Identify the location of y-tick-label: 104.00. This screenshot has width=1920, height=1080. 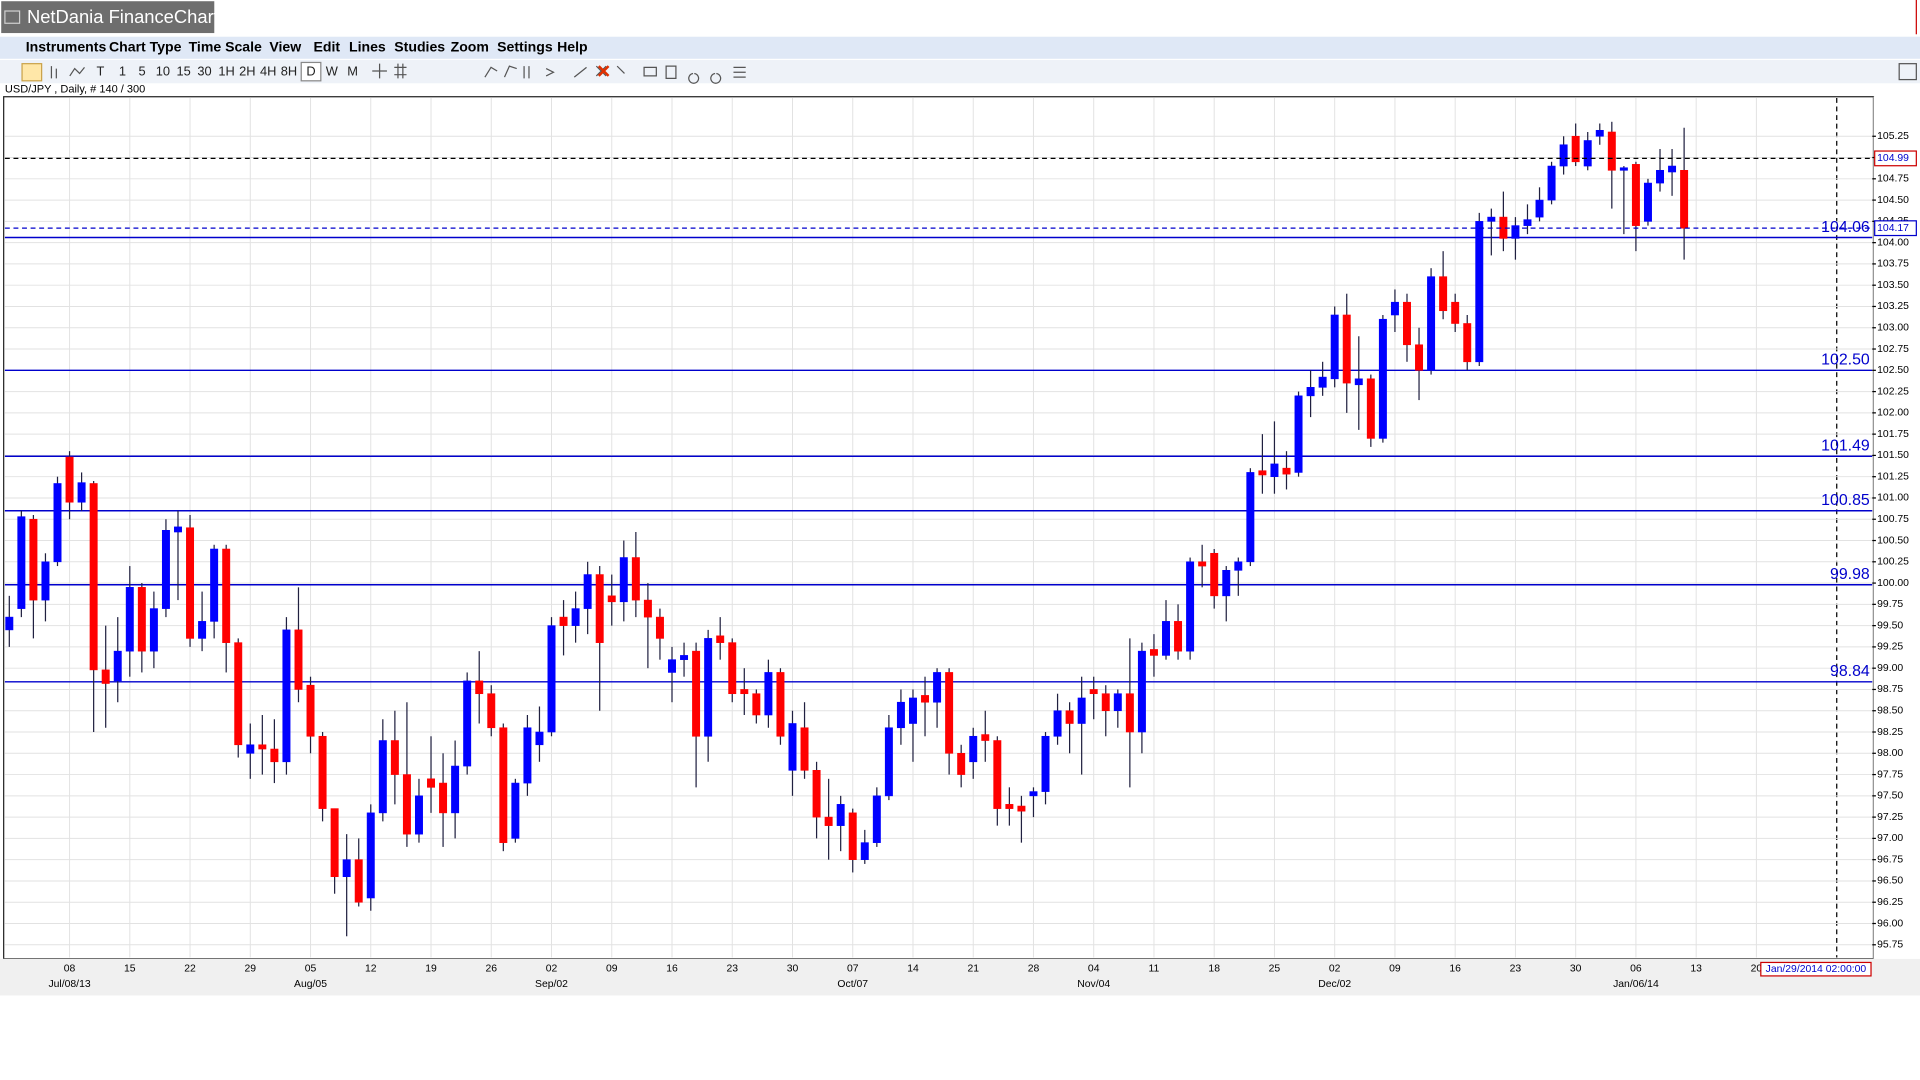
(1893, 242).